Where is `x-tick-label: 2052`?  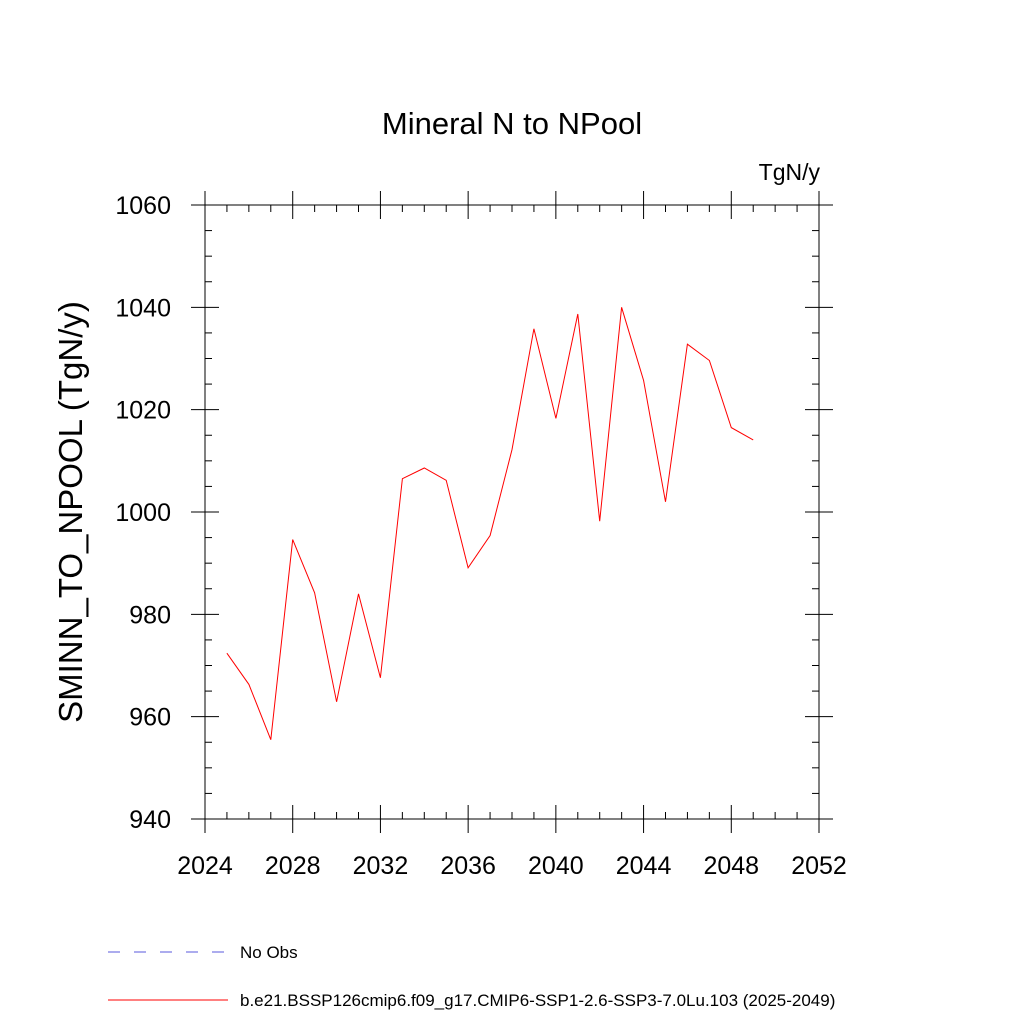 x-tick-label: 2052 is located at coordinates (819, 866).